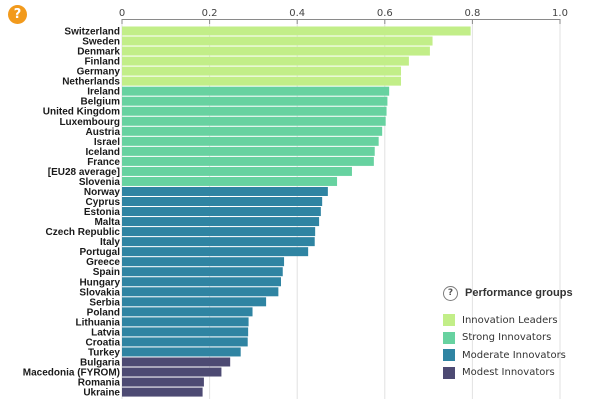 The height and width of the screenshot is (401, 594). Describe the element at coordinates (81, 112) in the screenshot. I see `category-label: United Kingdom` at that location.